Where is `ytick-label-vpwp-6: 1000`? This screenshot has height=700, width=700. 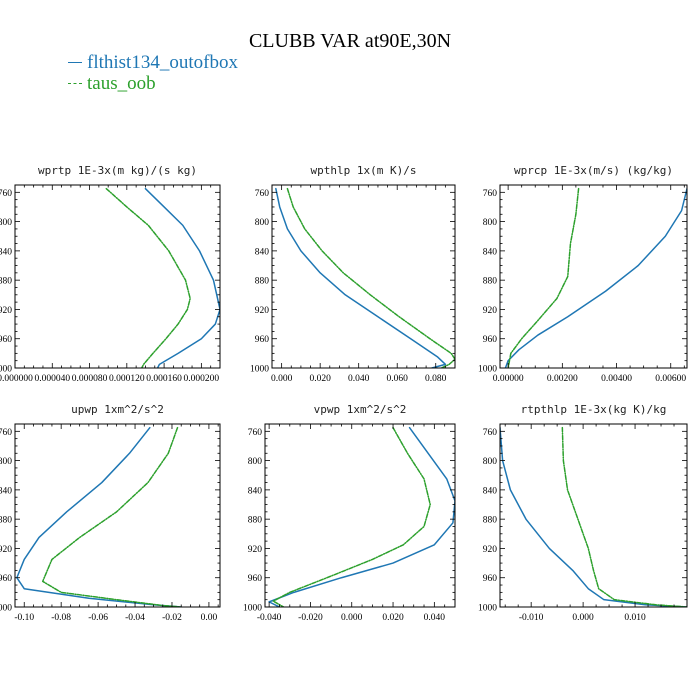
ytick-label-vpwp-6: 1000 is located at coordinates (252, 609).